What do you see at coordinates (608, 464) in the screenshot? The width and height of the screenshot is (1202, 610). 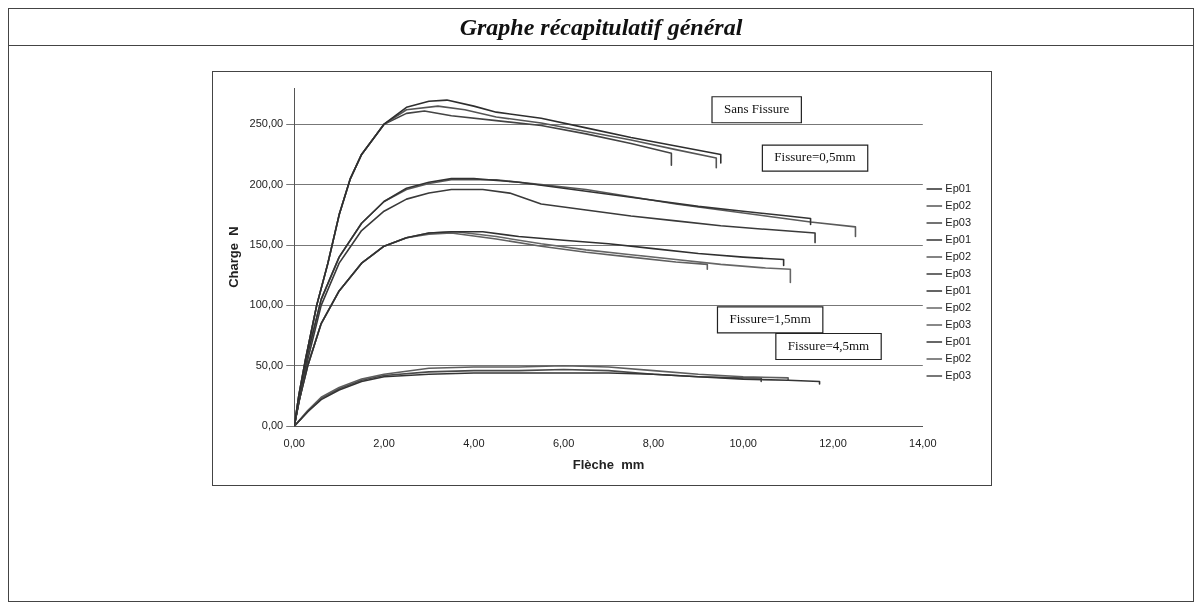 I see `x-axis-title: Flèche mm` at bounding box center [608, 464].